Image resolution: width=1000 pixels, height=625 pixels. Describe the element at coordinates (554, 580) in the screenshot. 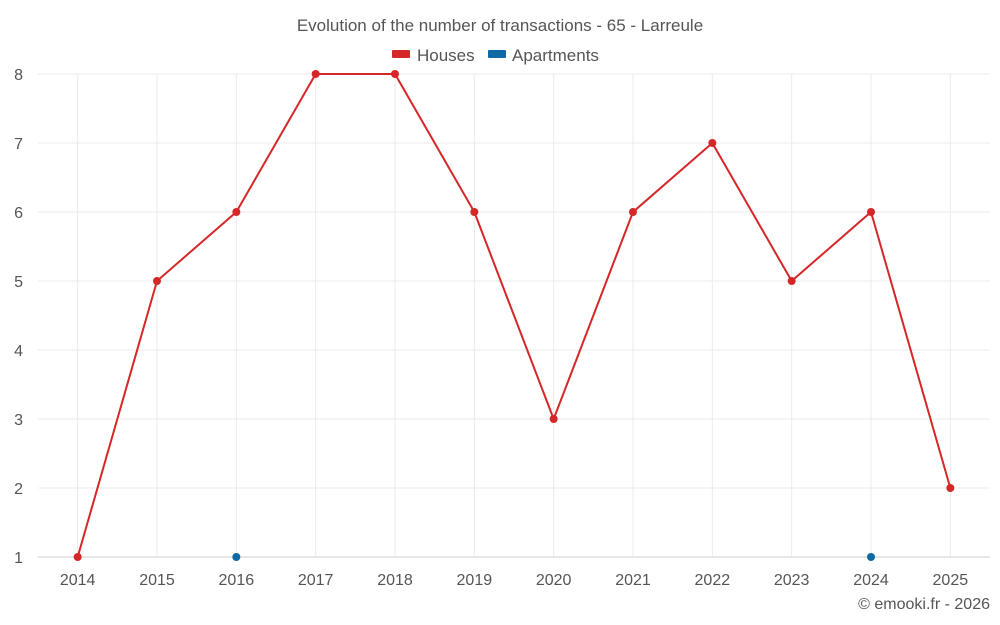

I see `x-tick-label: 2020` at that location.